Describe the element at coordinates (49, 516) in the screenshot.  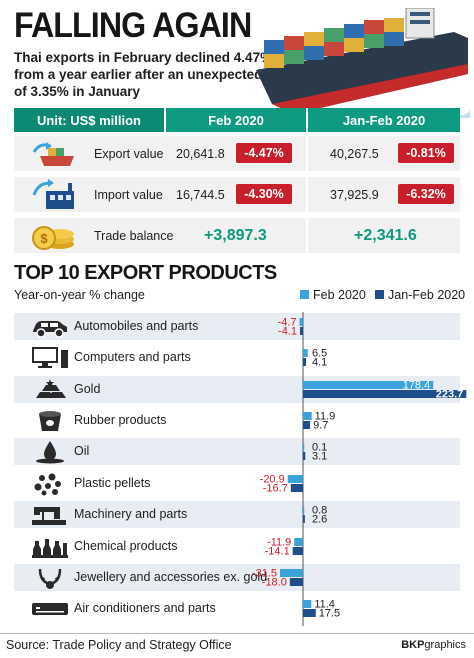
I see `sewing-machine-icon` at that location.